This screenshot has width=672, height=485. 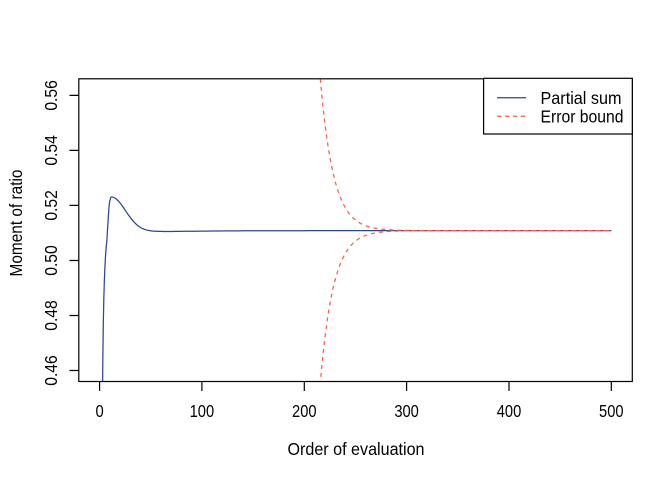 I want to click on svg-text: 0.56, so click(x=51, y=95).